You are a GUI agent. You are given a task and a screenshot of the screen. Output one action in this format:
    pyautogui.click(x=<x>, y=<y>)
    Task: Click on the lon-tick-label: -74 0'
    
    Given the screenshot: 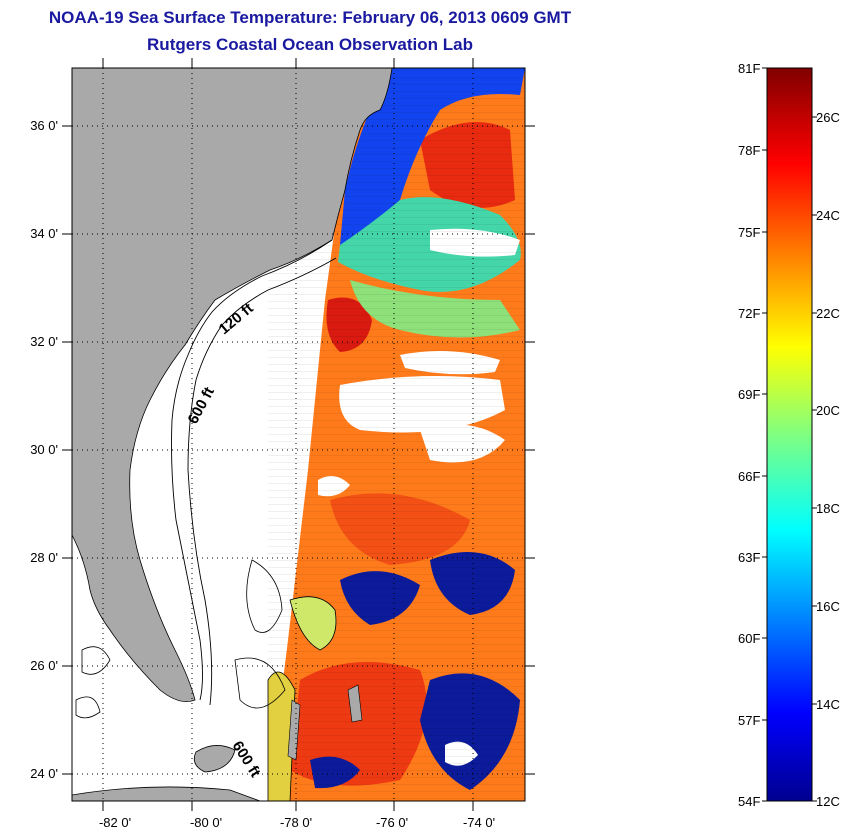 What is the action you would take?
    pyautogui.click(x=479, y=822)
    